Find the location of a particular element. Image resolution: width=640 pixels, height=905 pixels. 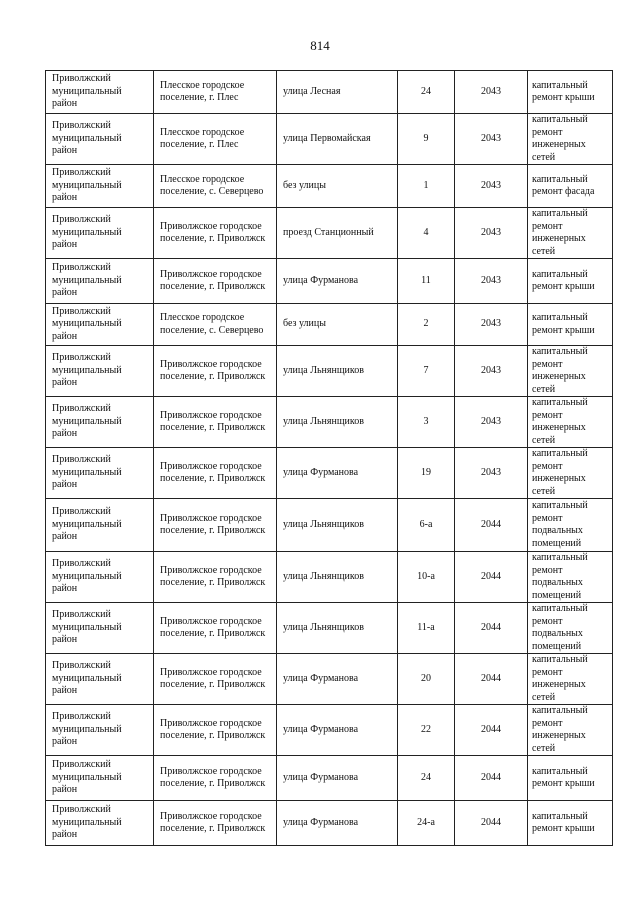

street-cell: проезд Станционный is located at coordinates (337, 233).